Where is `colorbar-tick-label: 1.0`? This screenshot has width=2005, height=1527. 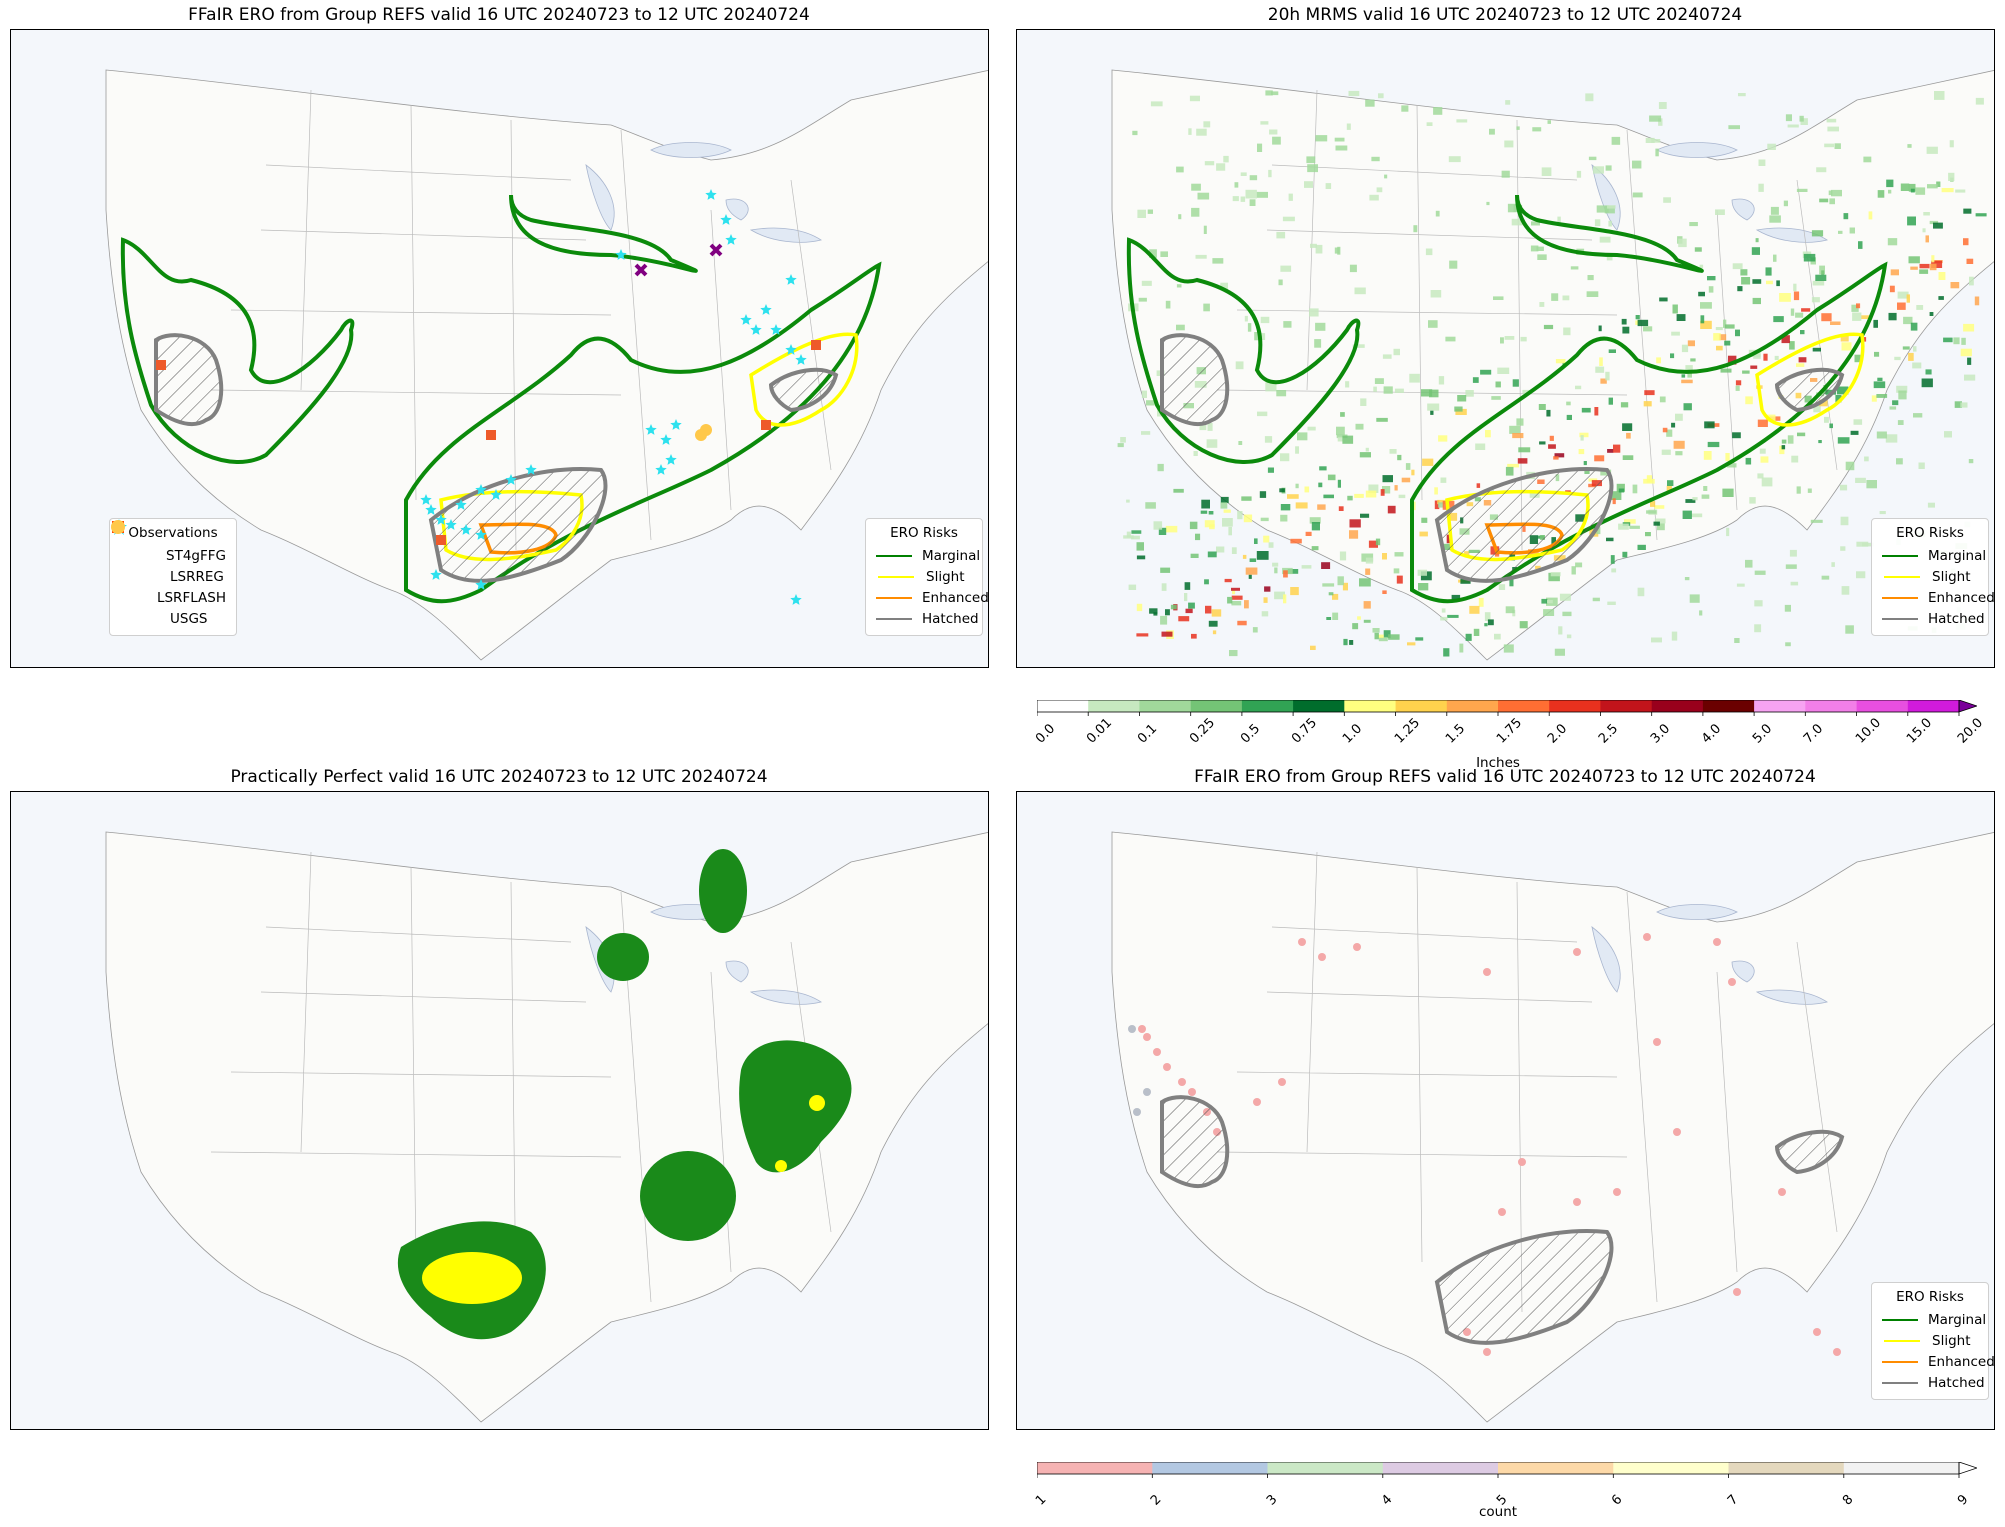
colorbar-tick-label: 1.0 is located at coordinates (1353, 734).